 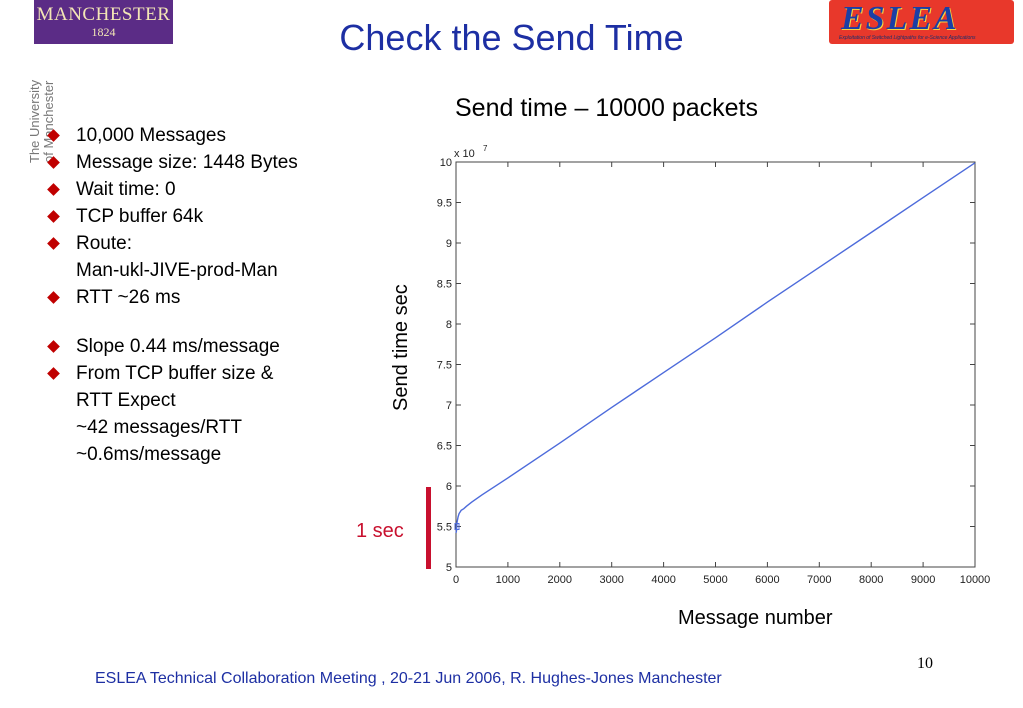 What do you see at coordinates (464, 154) in the screenshot?
I see `y-multiplier-label: x 10` at bounding box center [464, 154].